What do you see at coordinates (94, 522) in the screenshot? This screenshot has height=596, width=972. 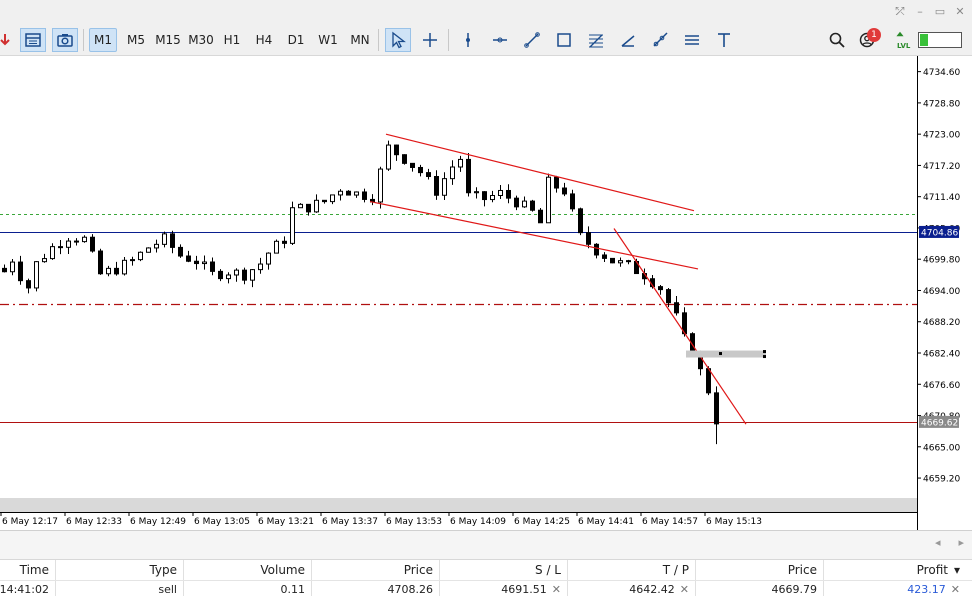 I see `time-label-1: 6 May 12:33` at bounding box center [94, 522].